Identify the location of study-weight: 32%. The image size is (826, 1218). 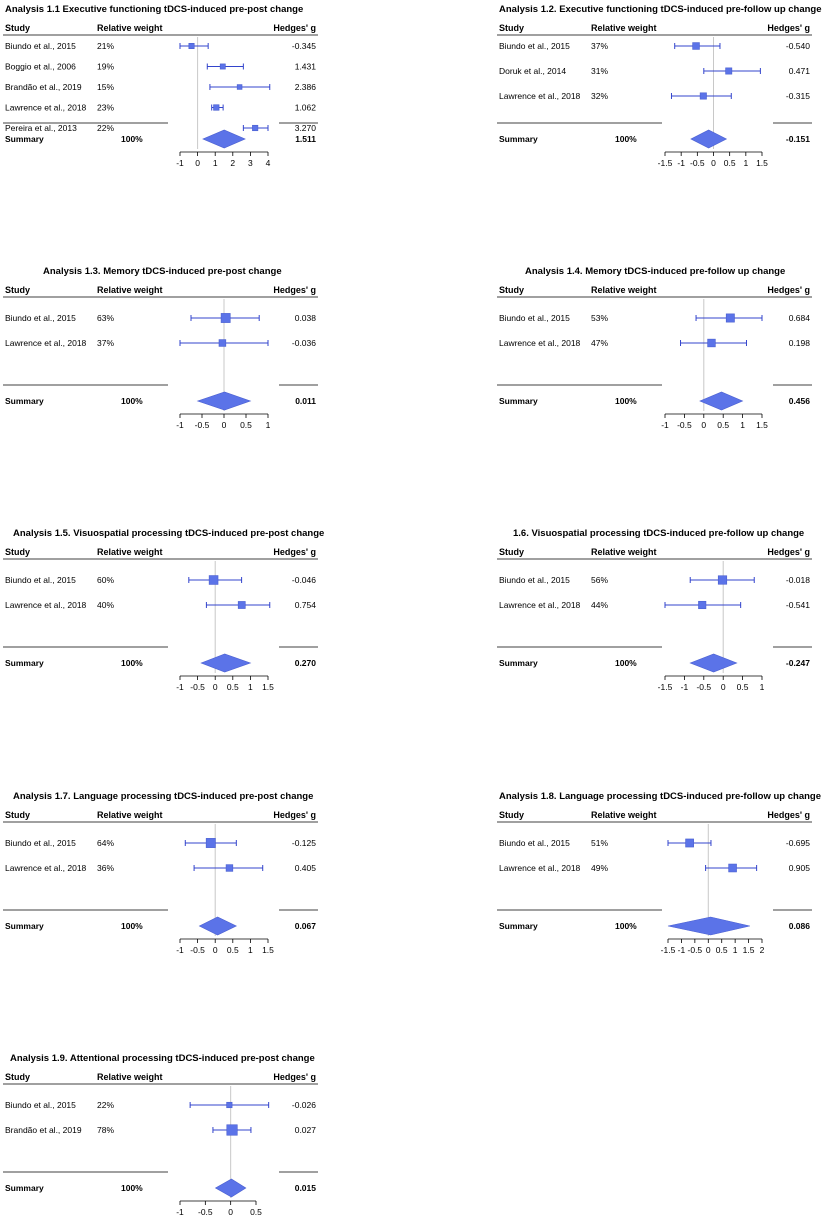
(599, 96).